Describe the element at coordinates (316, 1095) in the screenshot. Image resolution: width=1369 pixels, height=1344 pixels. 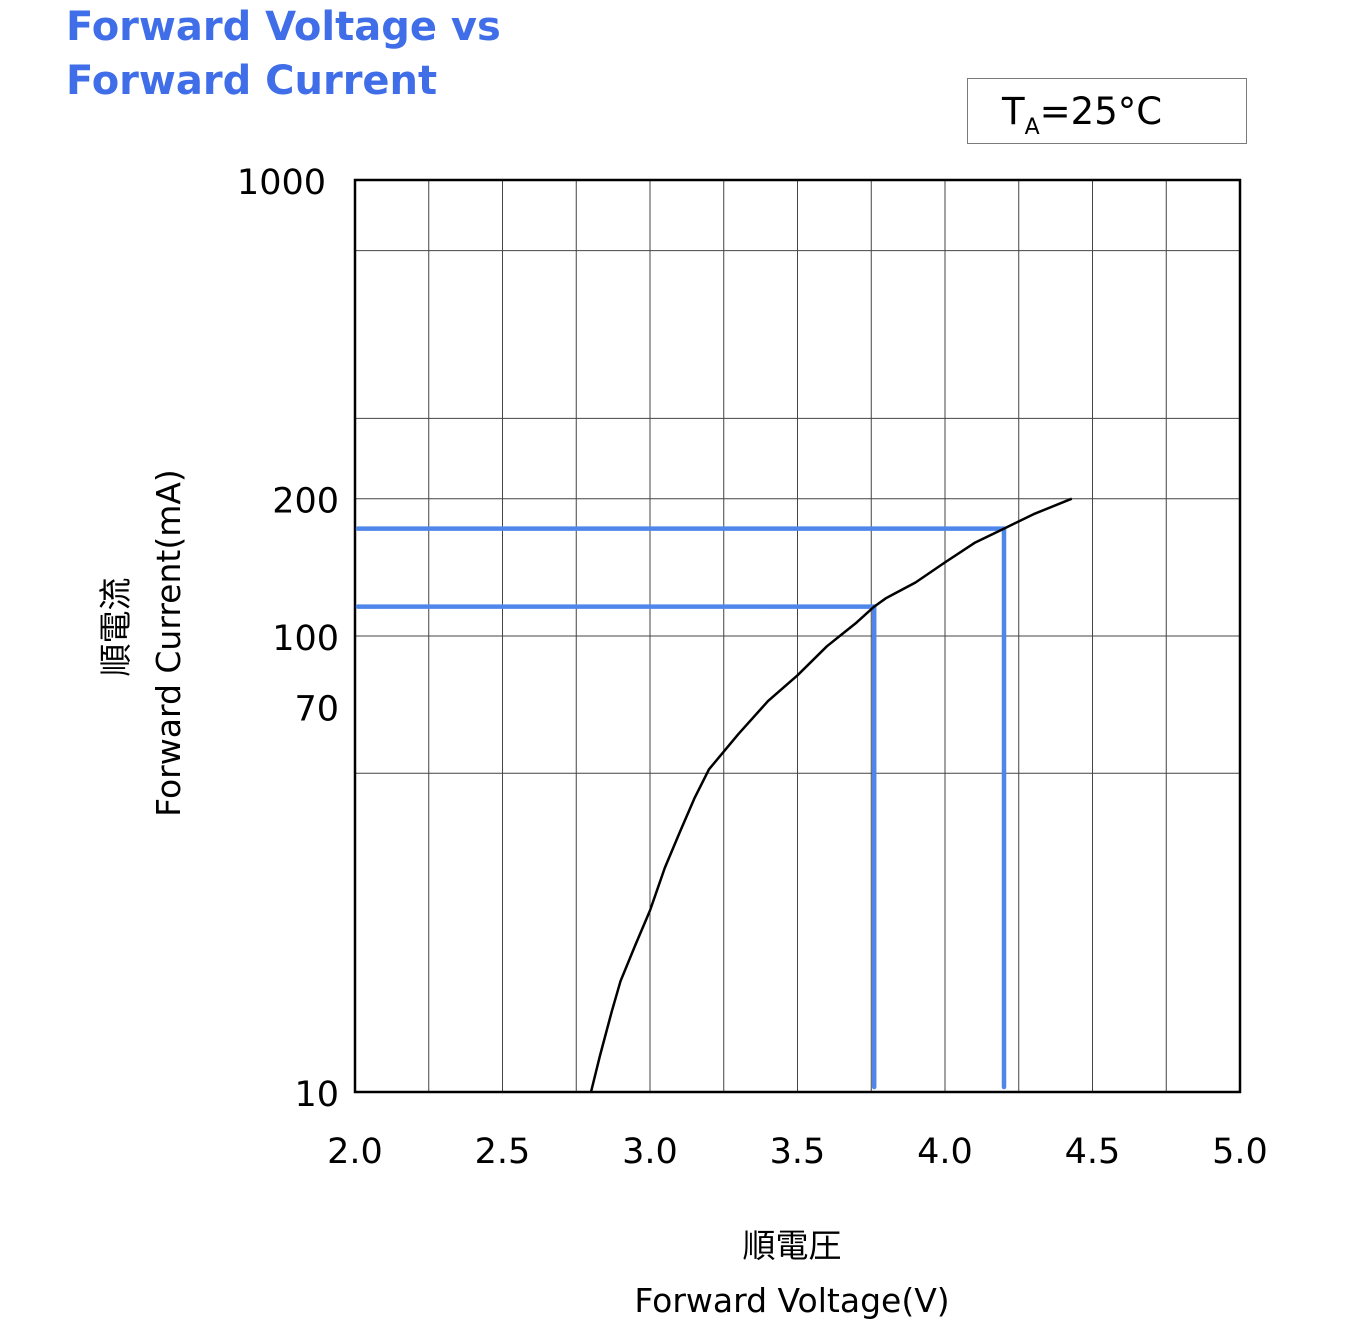
I see `y-tick-label: 10` at that location.